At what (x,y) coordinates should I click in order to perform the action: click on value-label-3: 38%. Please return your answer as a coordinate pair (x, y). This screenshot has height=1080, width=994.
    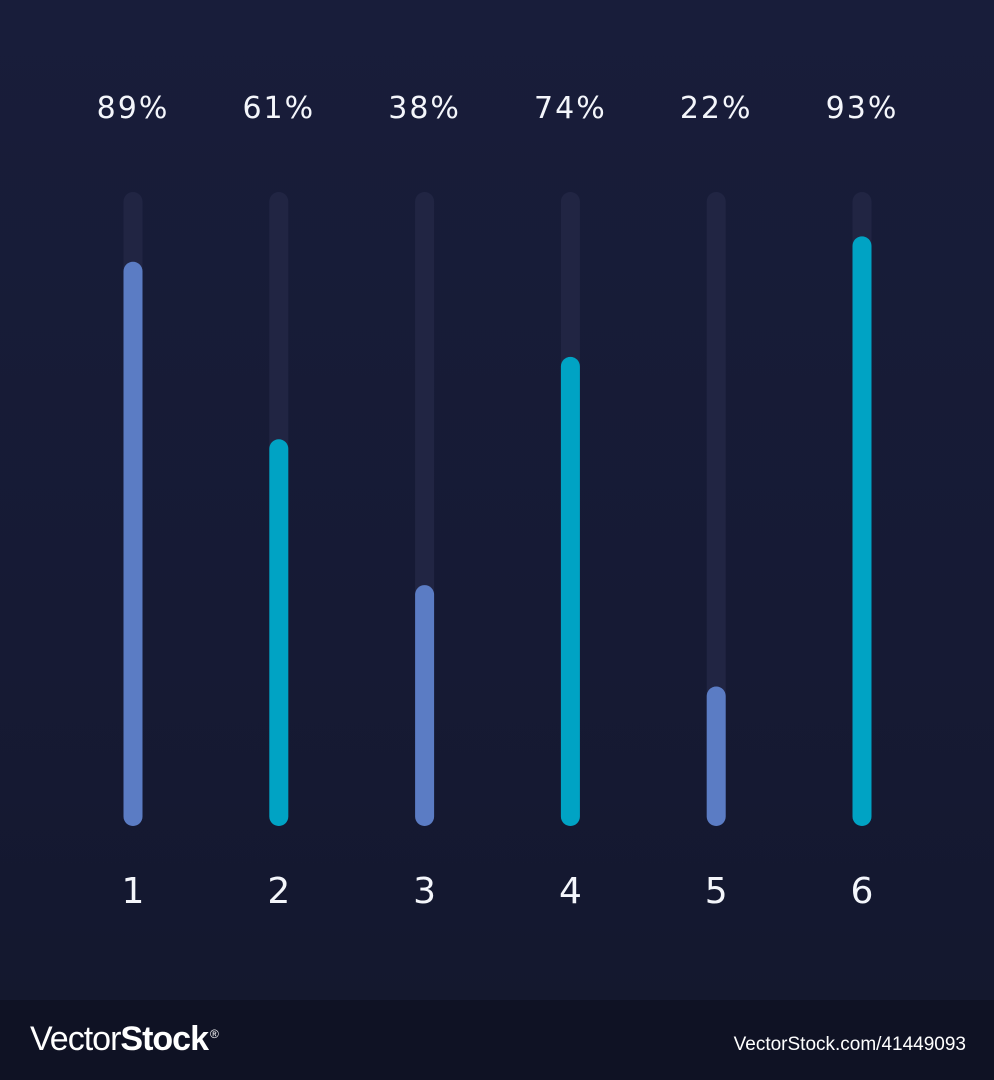
    Looking at the image, I should click on (424, 108).